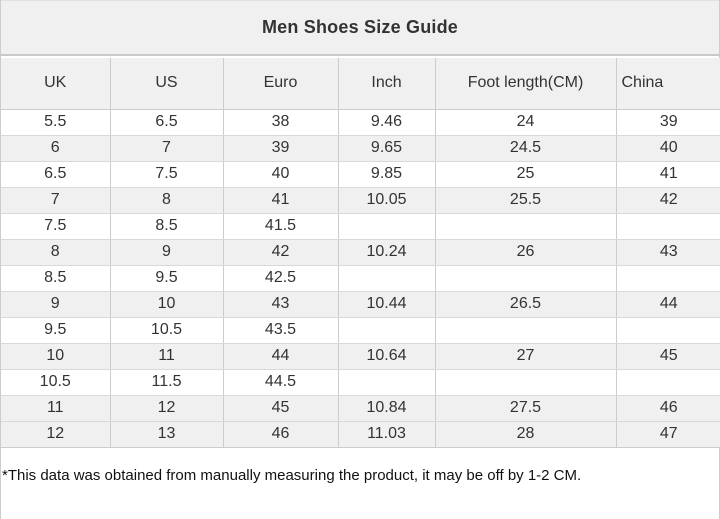 Image resolution: width=720 pixels, height=519 pixels. I want to click on table-cell-uk: 7, so click(55, 200).